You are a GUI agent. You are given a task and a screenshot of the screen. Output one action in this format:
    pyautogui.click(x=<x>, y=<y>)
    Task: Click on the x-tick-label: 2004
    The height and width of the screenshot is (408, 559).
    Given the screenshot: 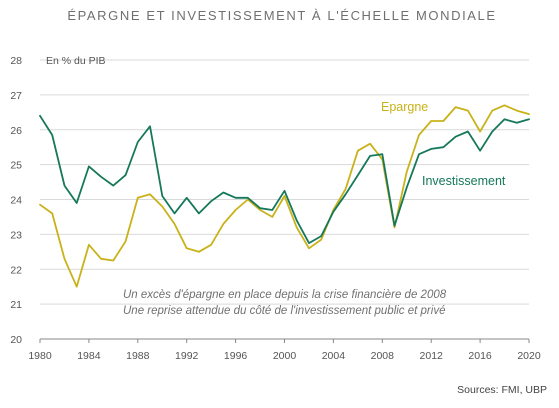 What is the action you would take?
    pyautogui.click(x=334, y=356)
    